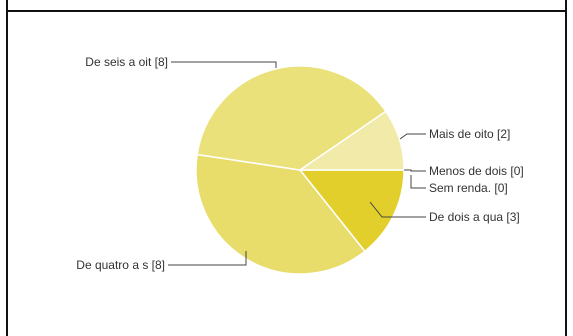 Image resolution: width=573 pixels, height=336 pixels. I want to click on slice-label-4: Menos de dois [0], so click(476, 171).